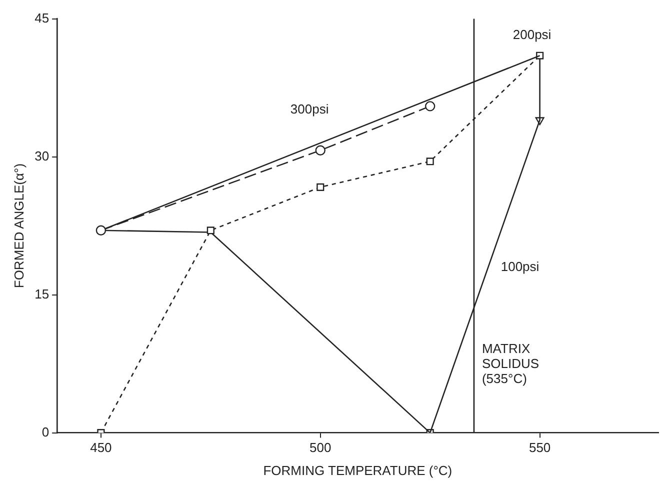  Describe the element at coordinates (42, 294) in the screenshot. I see `y-tick-label: 15` at that location.